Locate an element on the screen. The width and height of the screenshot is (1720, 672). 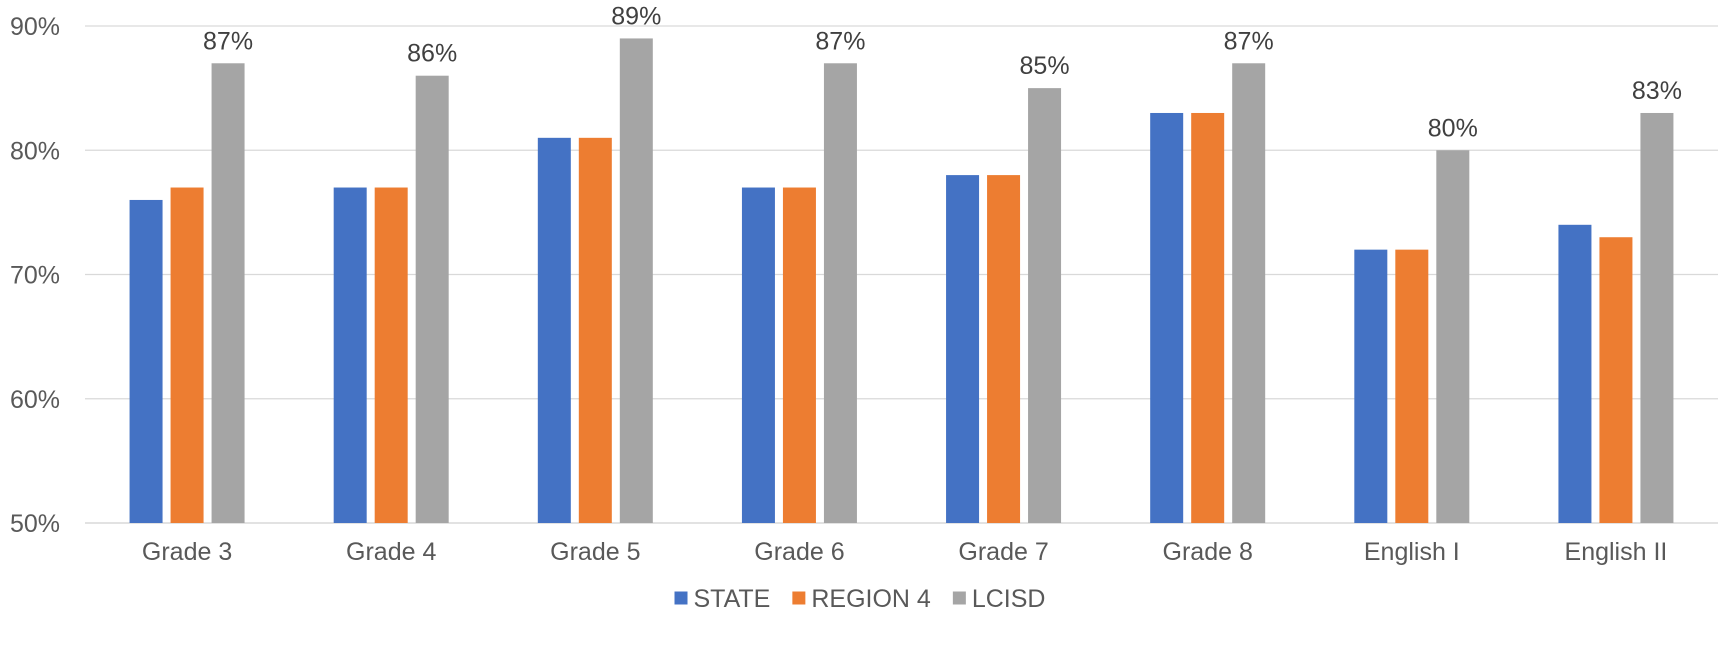
category-label: Grade 4 is located at coordinates (391, 552).